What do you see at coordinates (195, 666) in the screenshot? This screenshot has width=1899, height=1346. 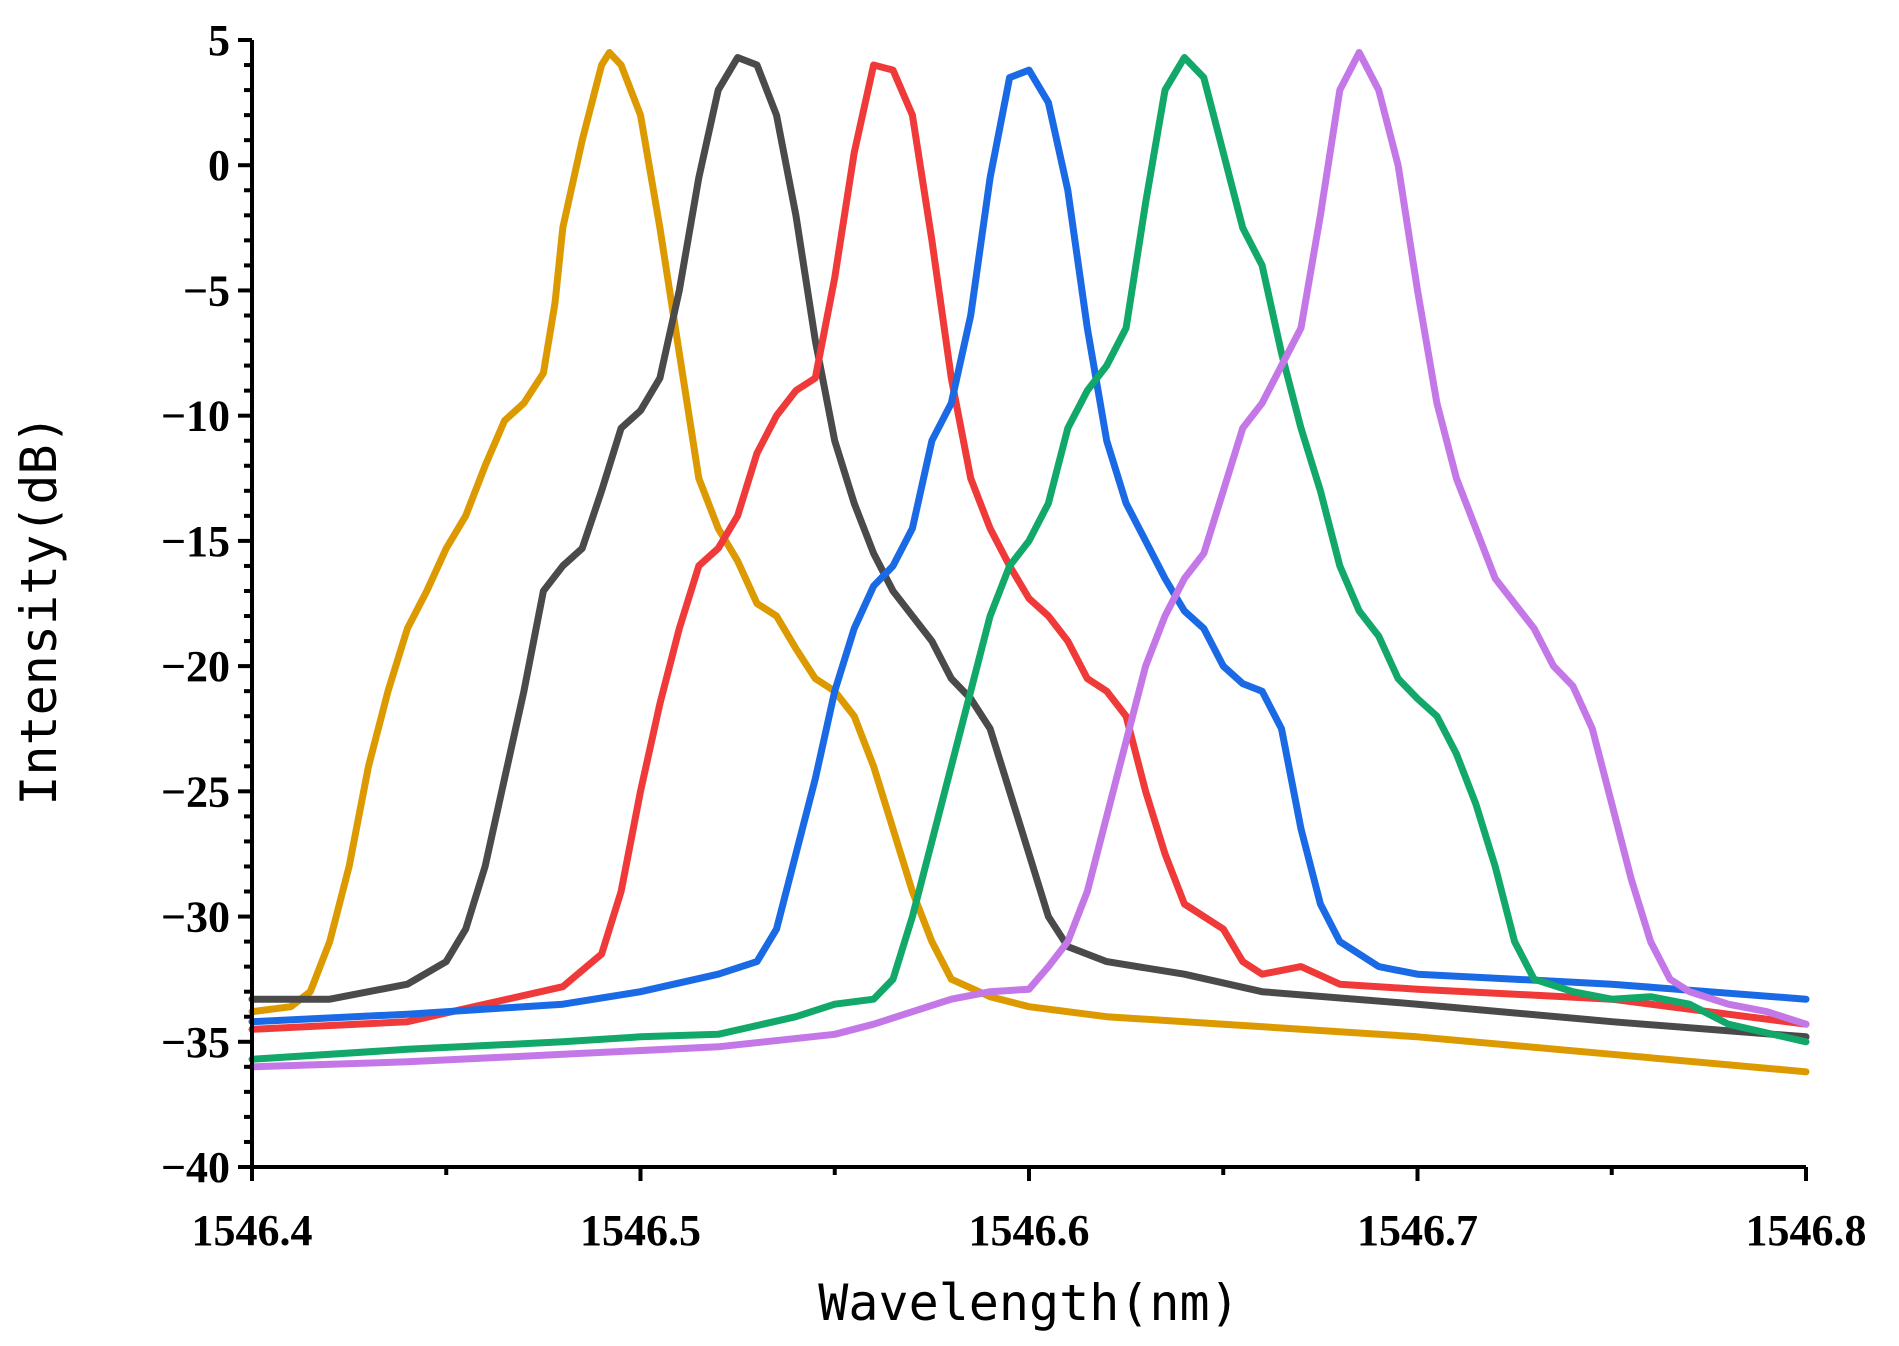 I see `y-tick-label: −20` at bounding box center [195, 666].